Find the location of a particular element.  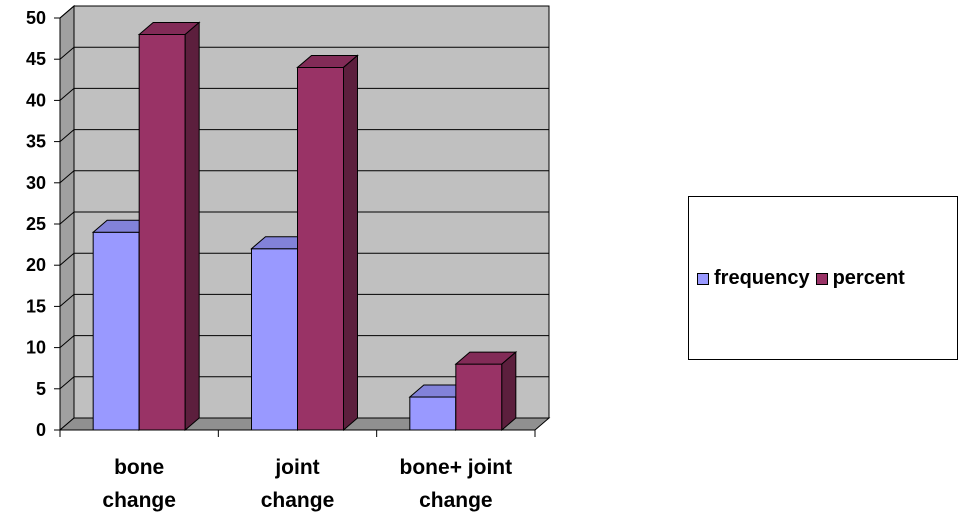

legend: frequency percent is located at coordinates (823, 278).